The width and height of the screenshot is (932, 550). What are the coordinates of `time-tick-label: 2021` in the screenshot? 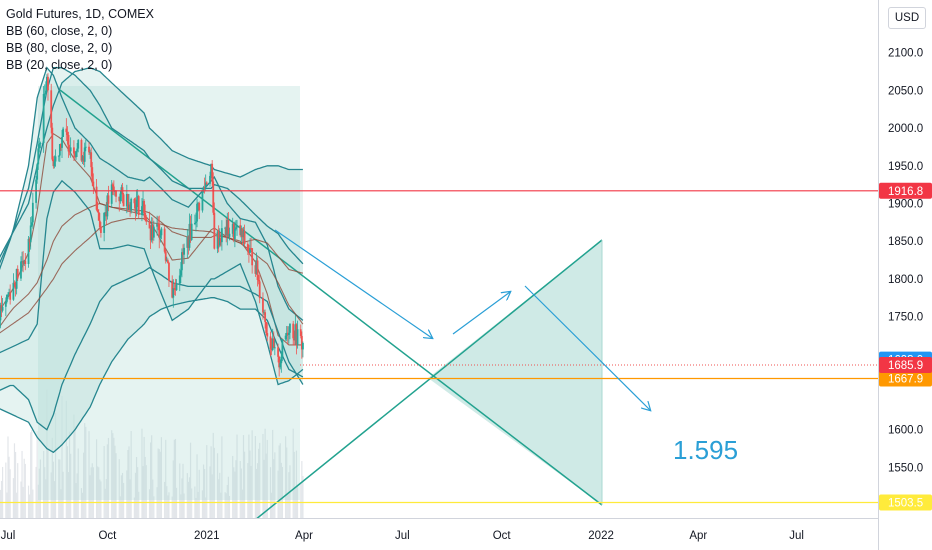 It's located at (207, 536).